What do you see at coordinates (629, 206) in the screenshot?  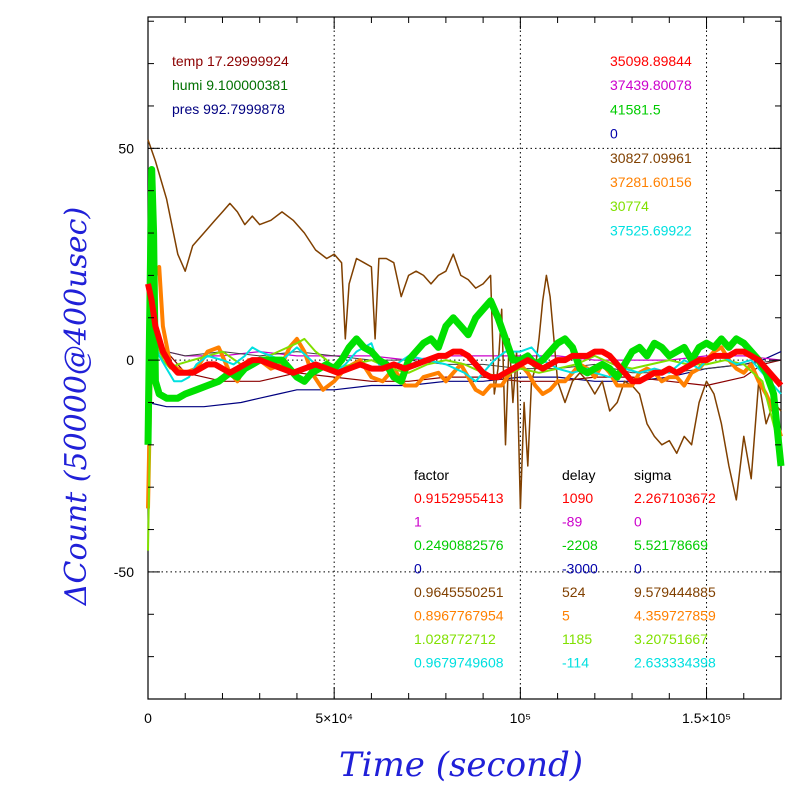 I see `offset-value: 30774` at bounding box center [629, 206].